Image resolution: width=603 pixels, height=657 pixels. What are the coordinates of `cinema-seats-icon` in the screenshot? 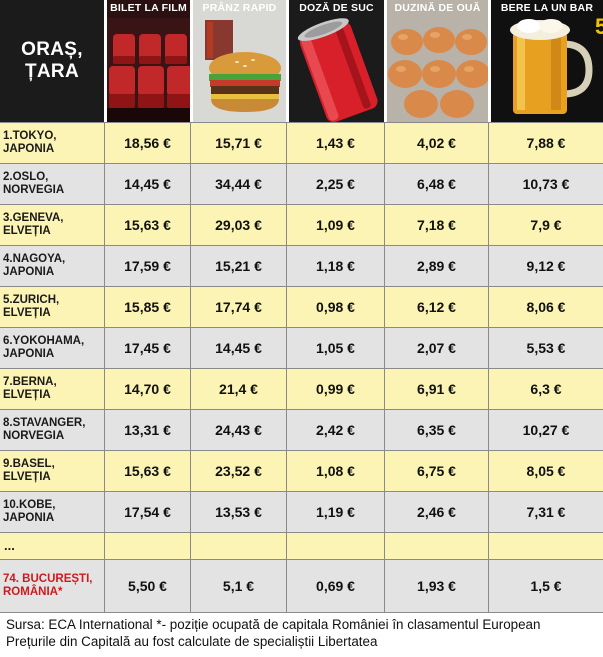 It's located at (148, 61).